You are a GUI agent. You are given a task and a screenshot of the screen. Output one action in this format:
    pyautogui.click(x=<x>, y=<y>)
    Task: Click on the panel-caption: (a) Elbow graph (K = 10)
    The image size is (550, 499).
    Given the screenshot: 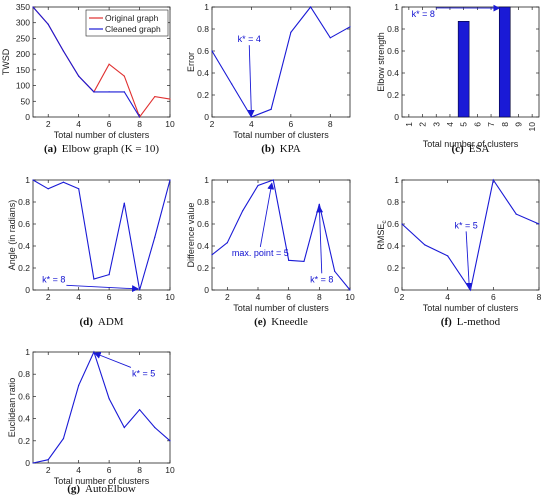 What is the action you would take?
    pyautogui.click(x=101, y=149)
    